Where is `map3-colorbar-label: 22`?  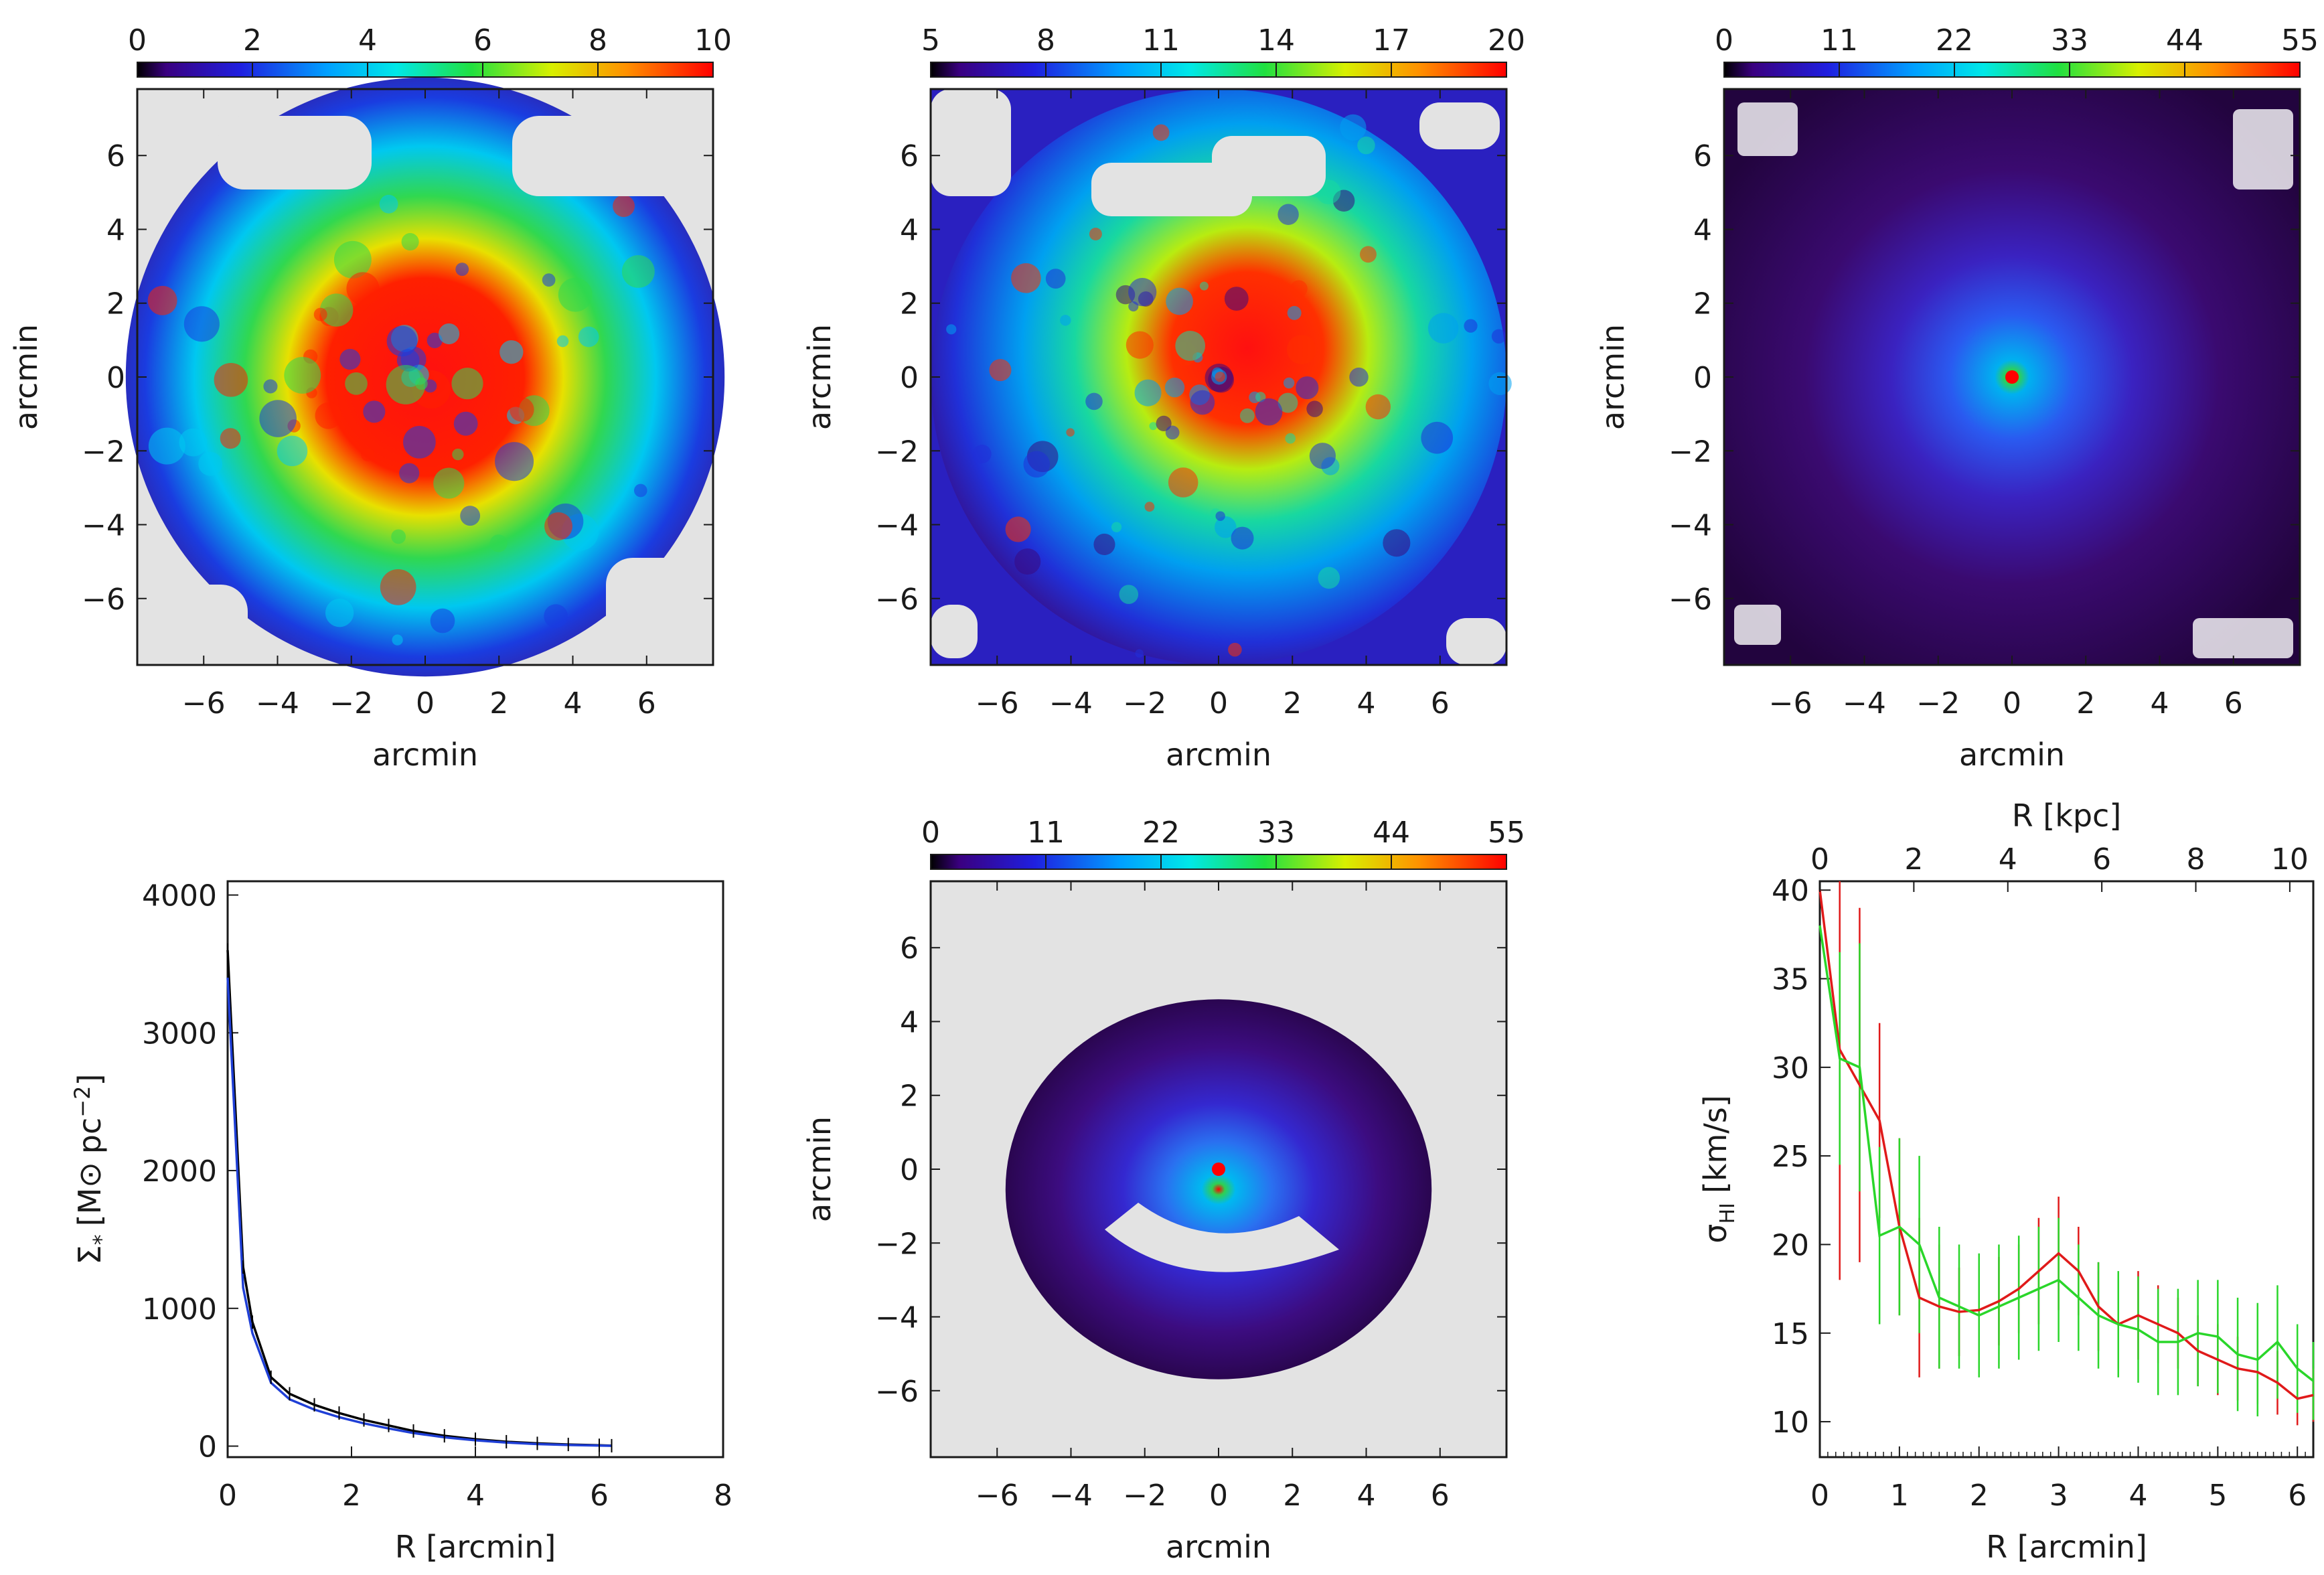
map3-colorbar-label: 22 is located at coordinates (1954, 40).